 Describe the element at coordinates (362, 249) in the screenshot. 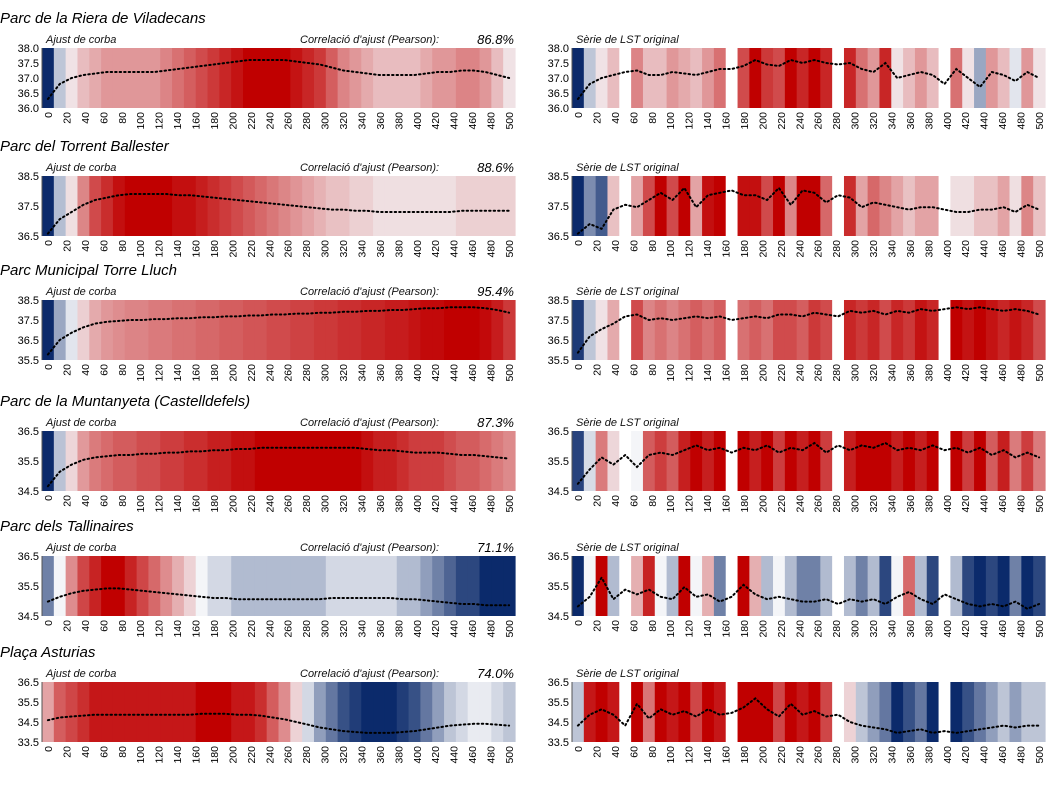

I see `x-tick-label: 340` at that location.